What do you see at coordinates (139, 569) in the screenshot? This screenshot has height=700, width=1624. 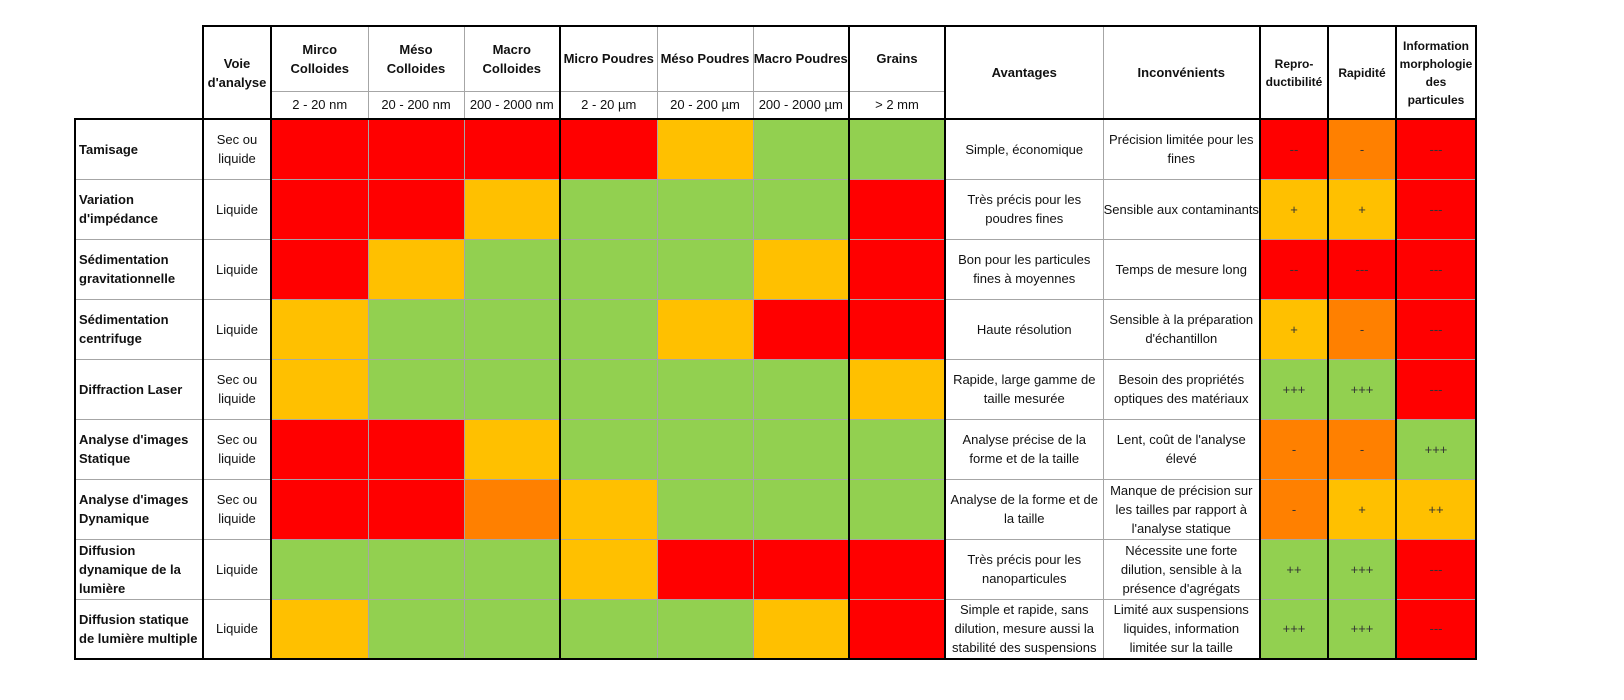 I see `method-name: Diffusion dynamique de la lumière` at bounding box center [139, 569].